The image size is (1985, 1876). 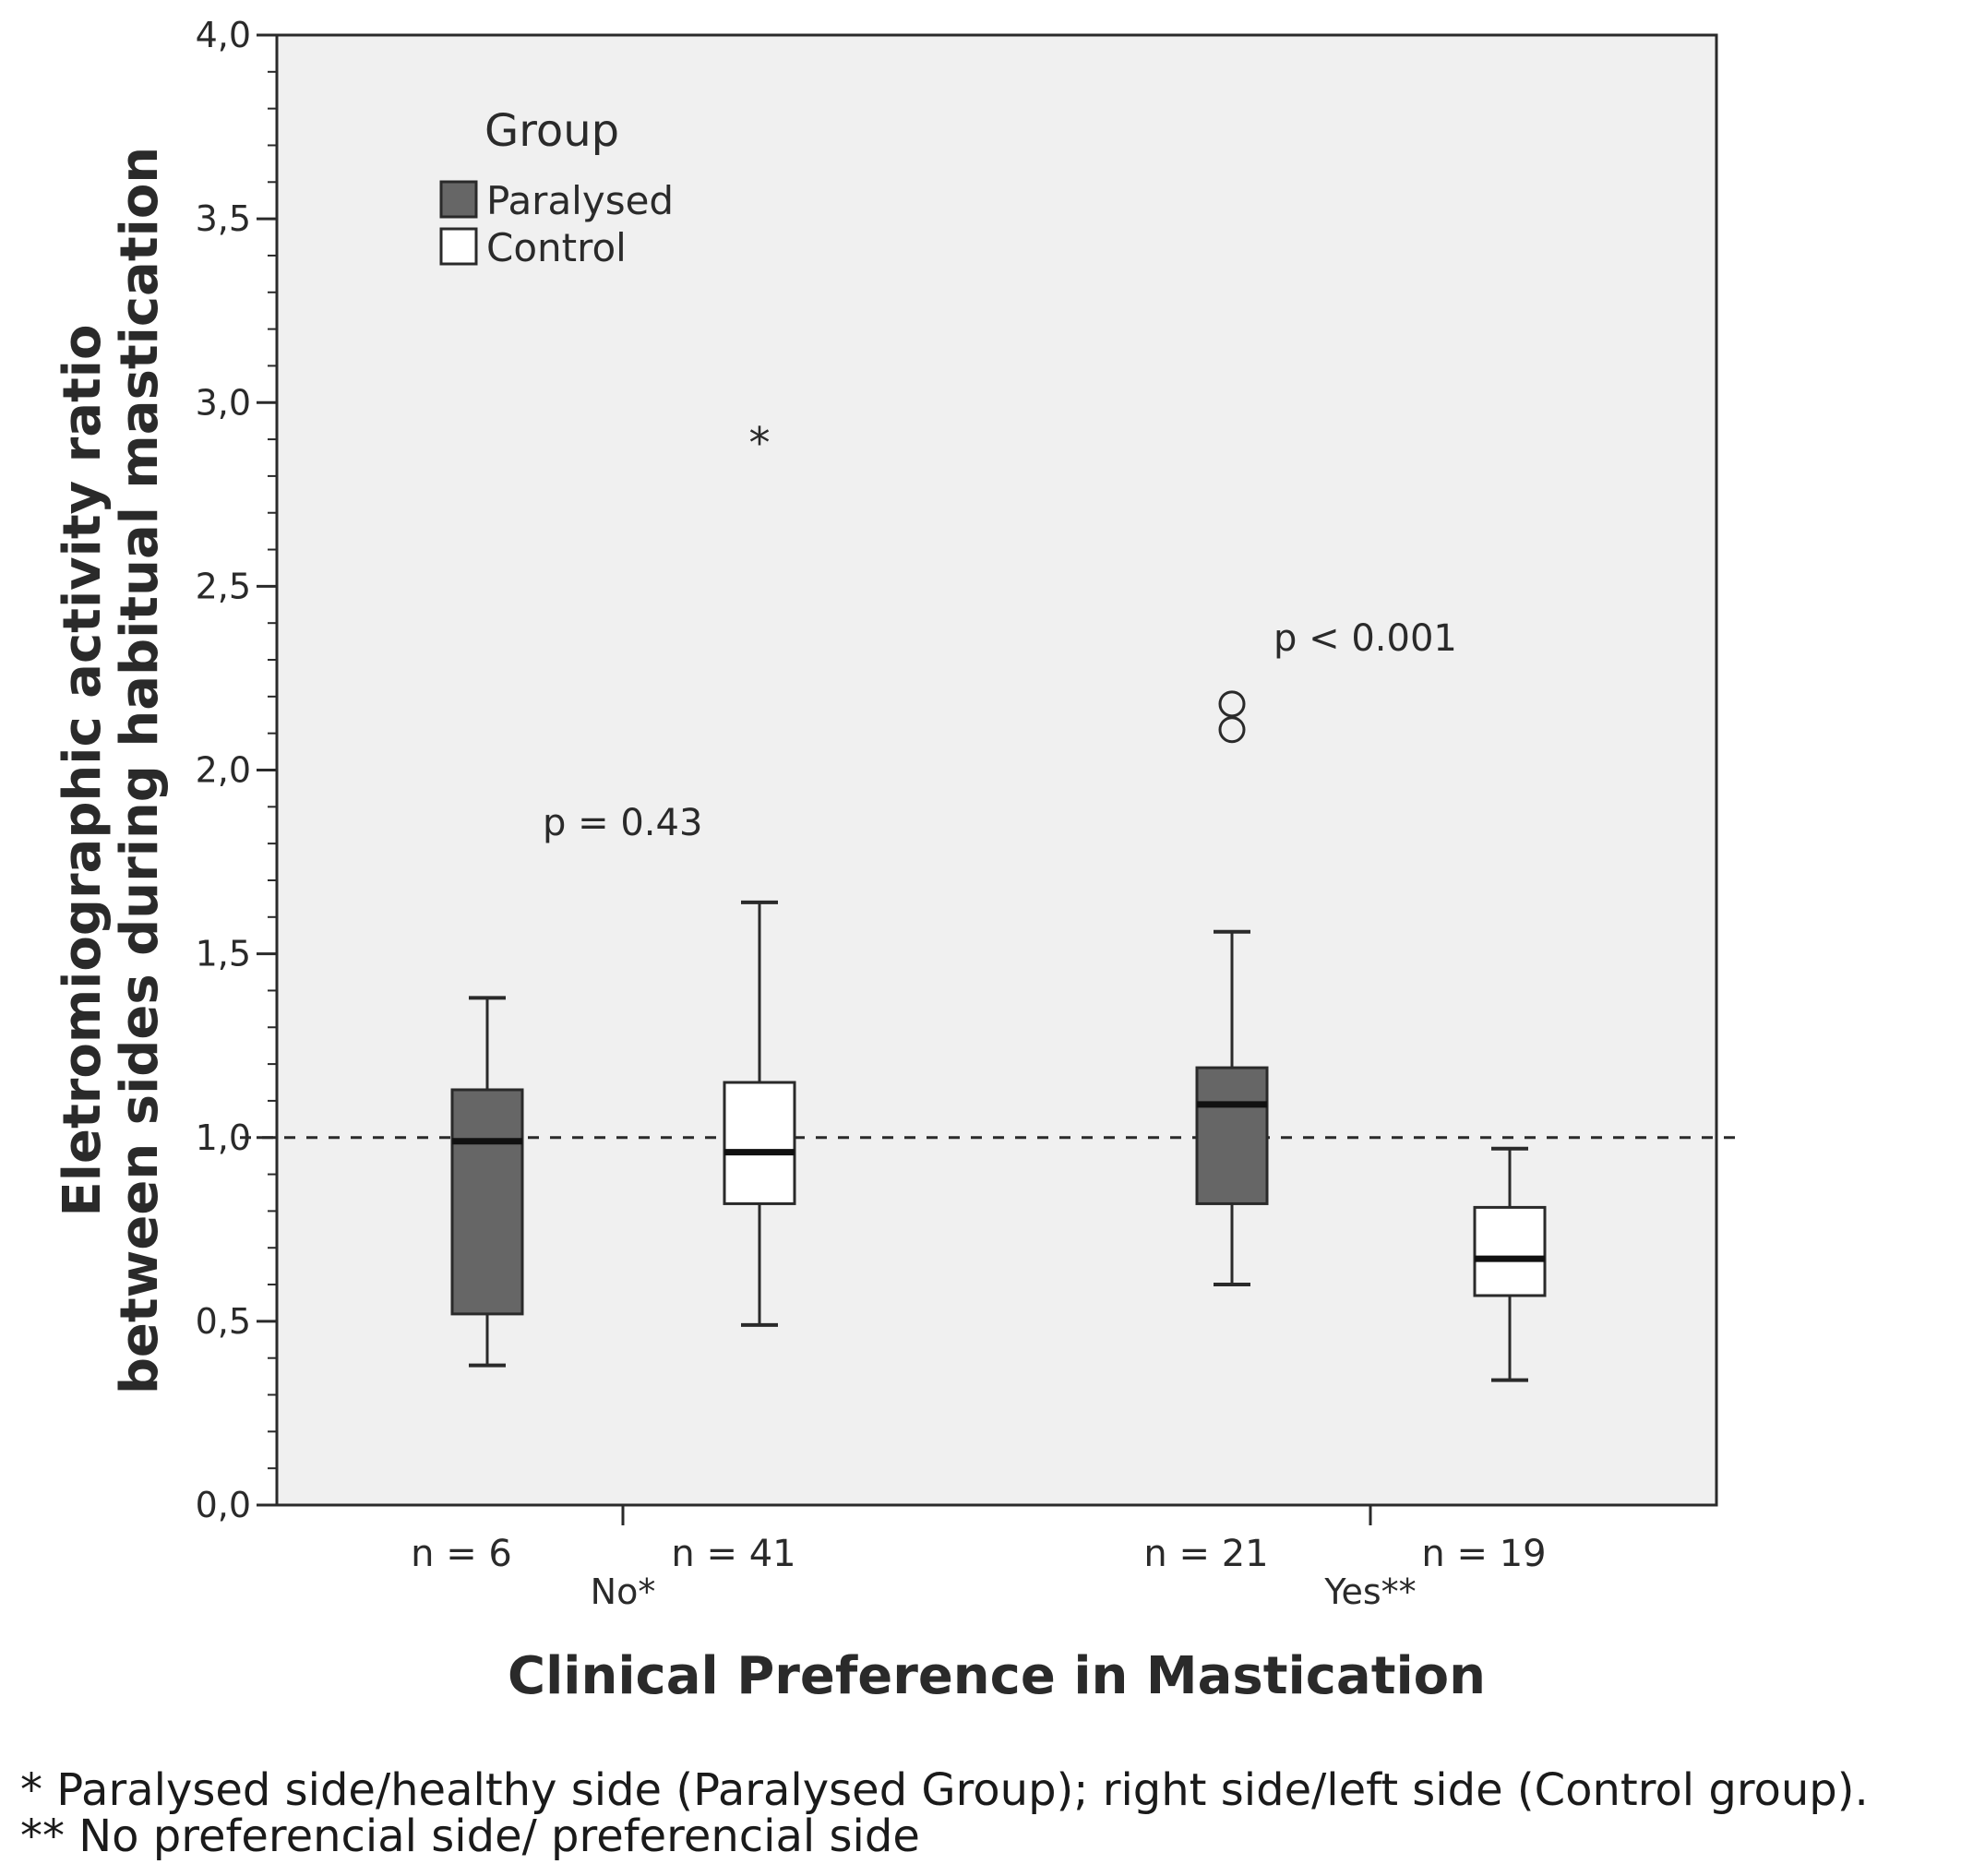 I want to click on y-axis-title-line1: Eletromiographic activity ratio, so click(x=83, y=771).